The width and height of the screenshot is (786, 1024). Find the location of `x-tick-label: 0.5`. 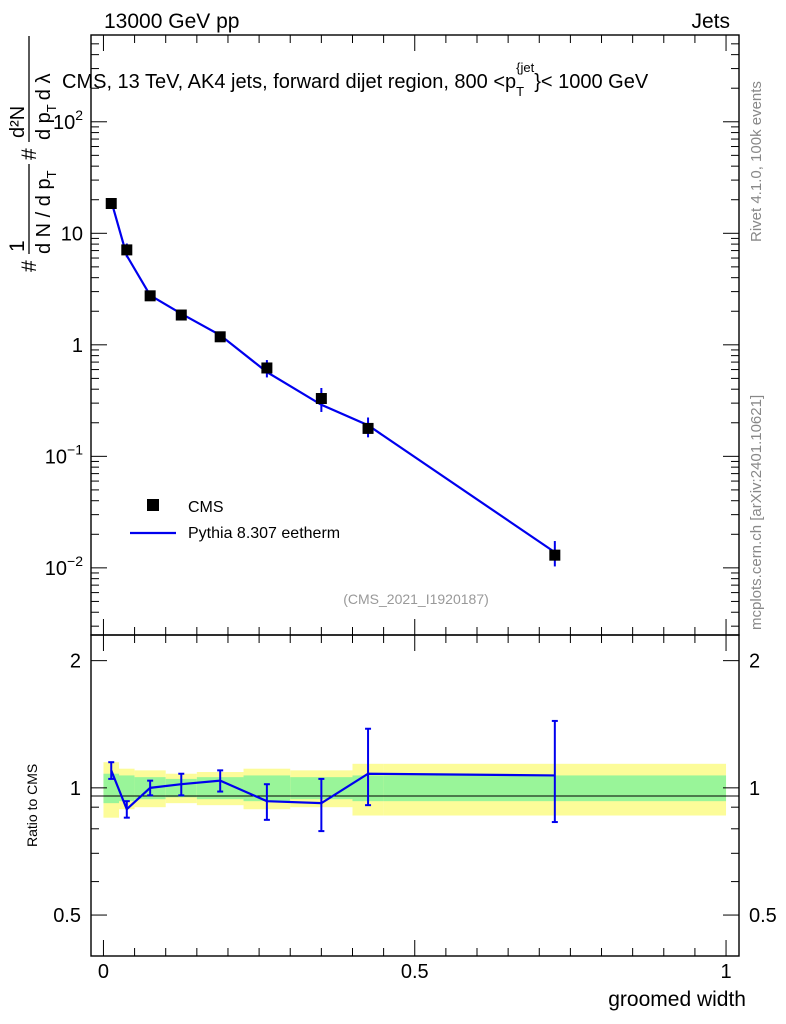

x-tick-label: 0.5 is located at coordinates (415, 972).